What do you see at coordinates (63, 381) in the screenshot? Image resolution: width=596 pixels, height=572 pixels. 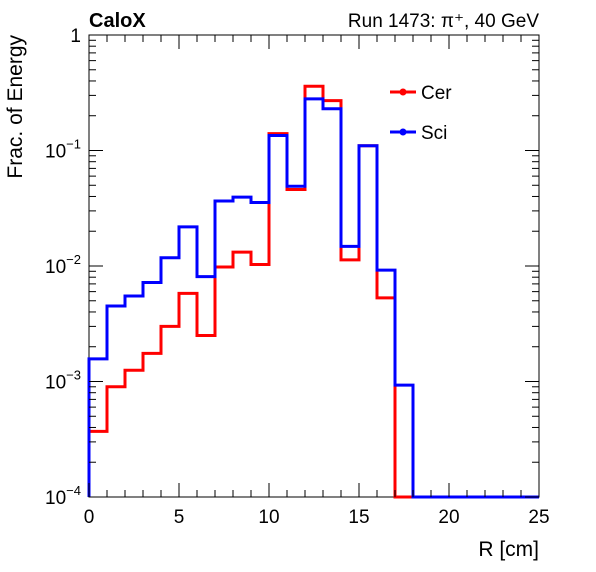 I see `y-tick-label: 10⁻³` at bounding box center [63, 381].